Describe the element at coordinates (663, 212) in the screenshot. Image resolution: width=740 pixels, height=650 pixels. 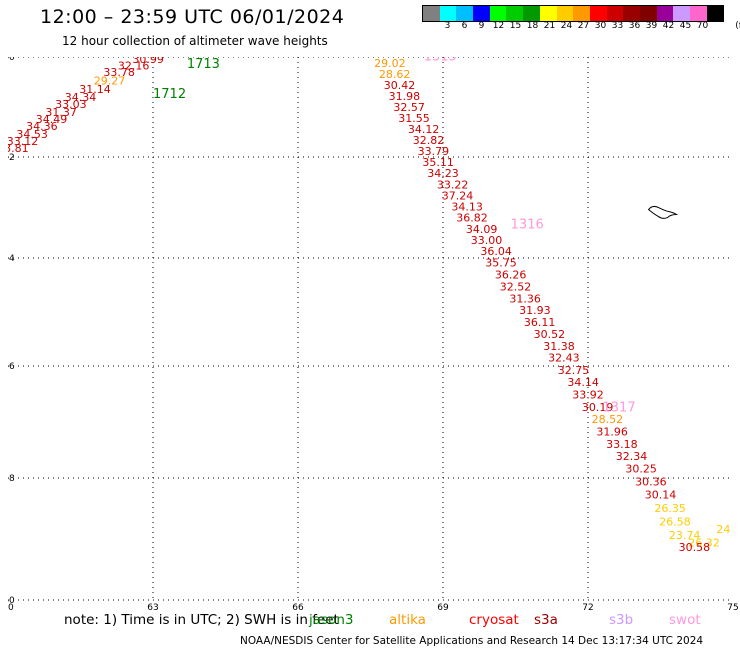
I see `island-outline` at that location.